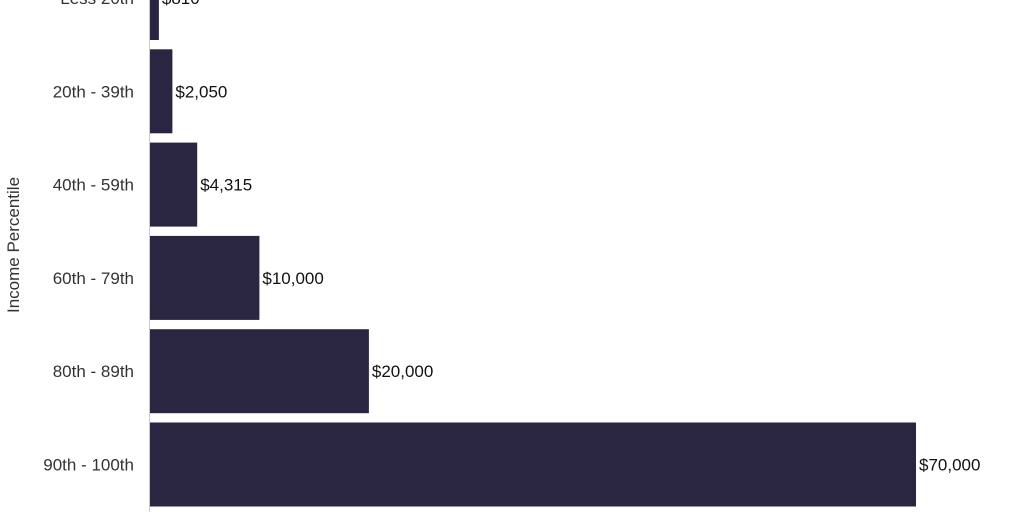  What do you see at coordinates (181, 4) in the screenshot?
I see `value-label-0: $810` at bounding box center [181, 4].